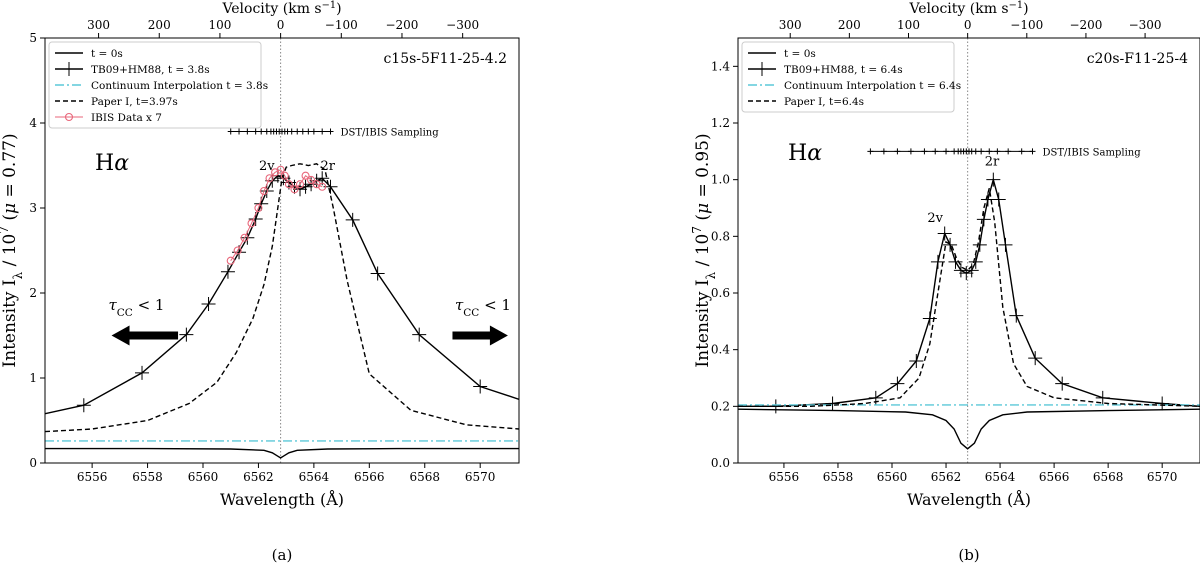 The width and height of the screenshot is (1200, 575). What do you see at coordinates (704, 250) in the screenshot?
I see `y-axis-label: Intensity Iλ / 107 (μ = 0.95)` at bounding box center [704, 250].